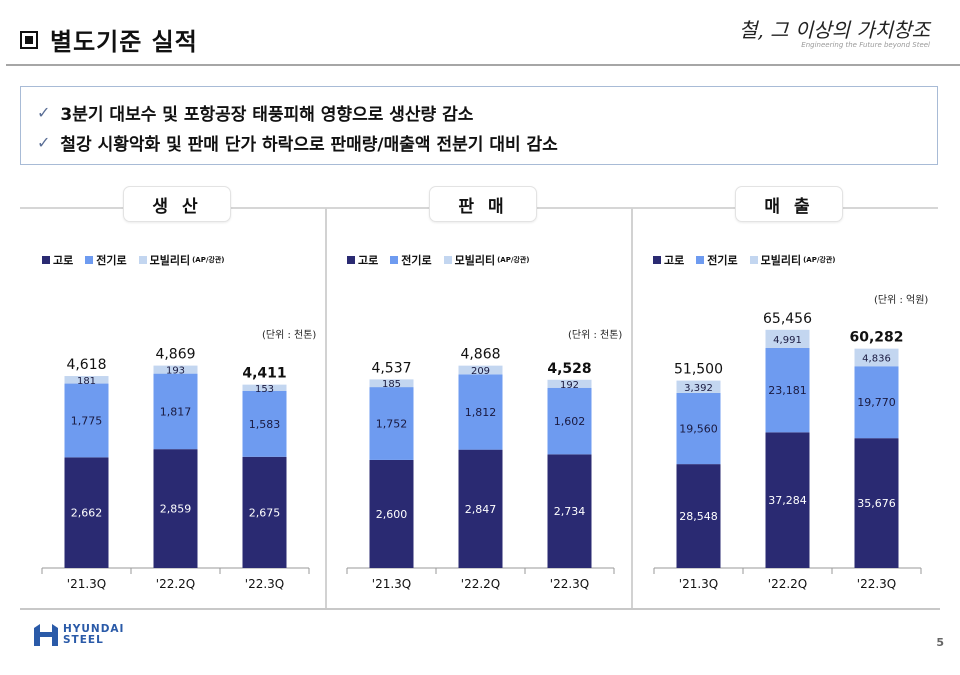 The image size is (960, 675). I want to click on bar-value-label: 35,676, so click(876, 503).